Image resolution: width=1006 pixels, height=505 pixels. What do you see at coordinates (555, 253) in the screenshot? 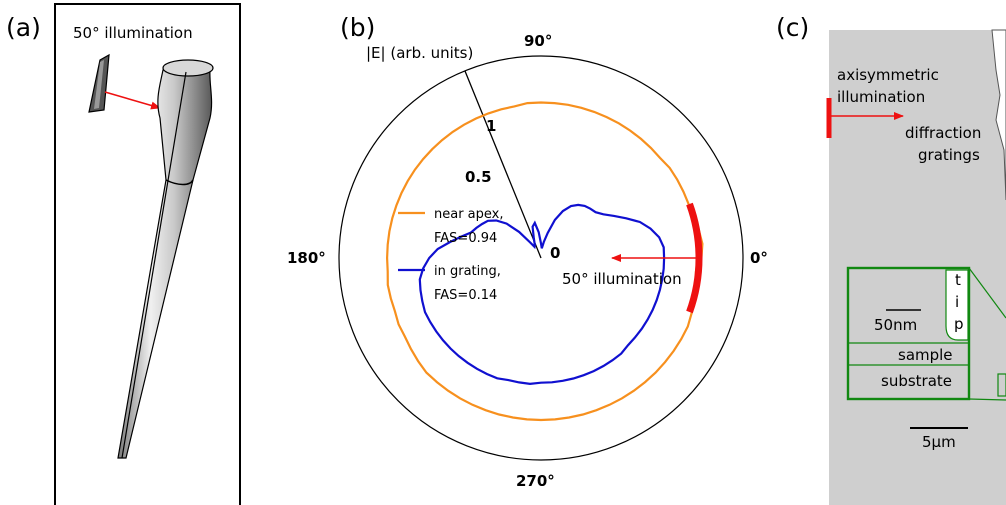
I see `radial-tick-0: 0` at bounding box center [555, 253].